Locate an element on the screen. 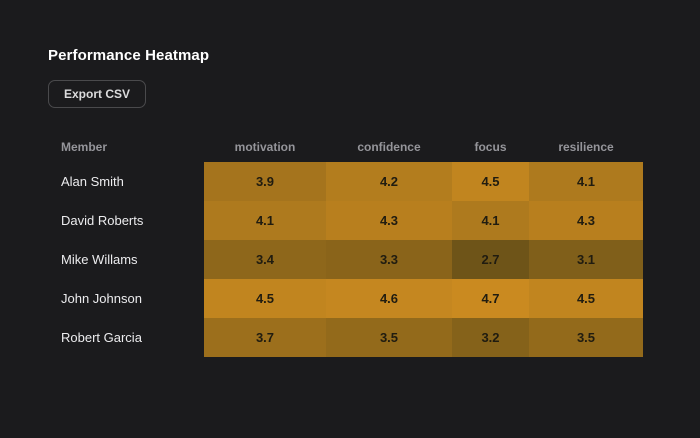  table-row: Alan Smith 3.9 4.2 4.5 4.1 is located at coordinates (345, 181).